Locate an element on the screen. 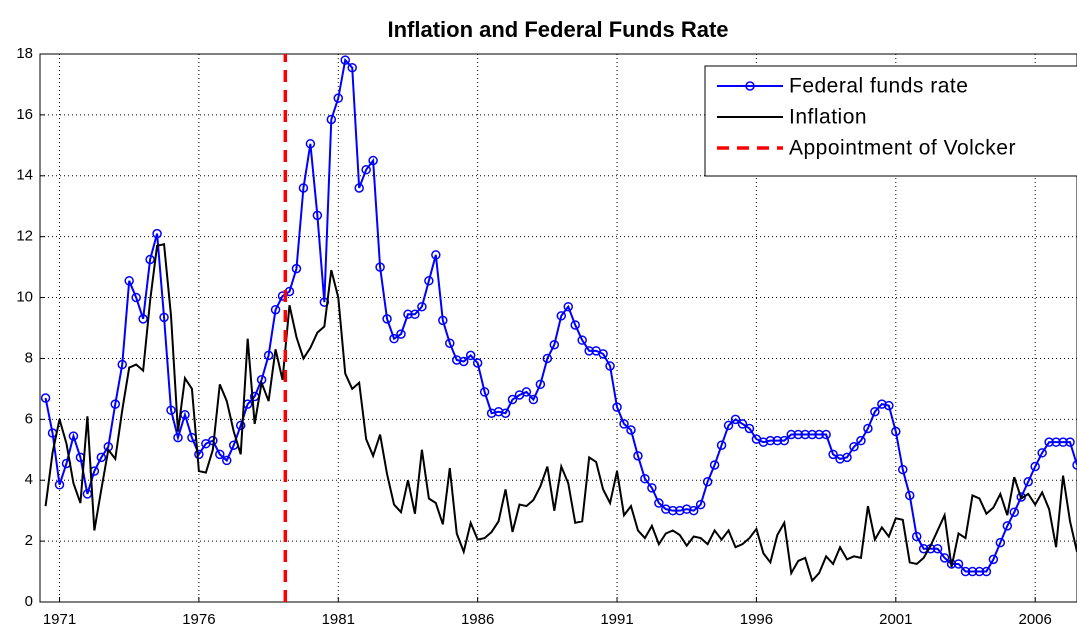 Image resolution: width=1077 pixels, height=632 pixels. legend-marker is located at coordinates (750, 86).